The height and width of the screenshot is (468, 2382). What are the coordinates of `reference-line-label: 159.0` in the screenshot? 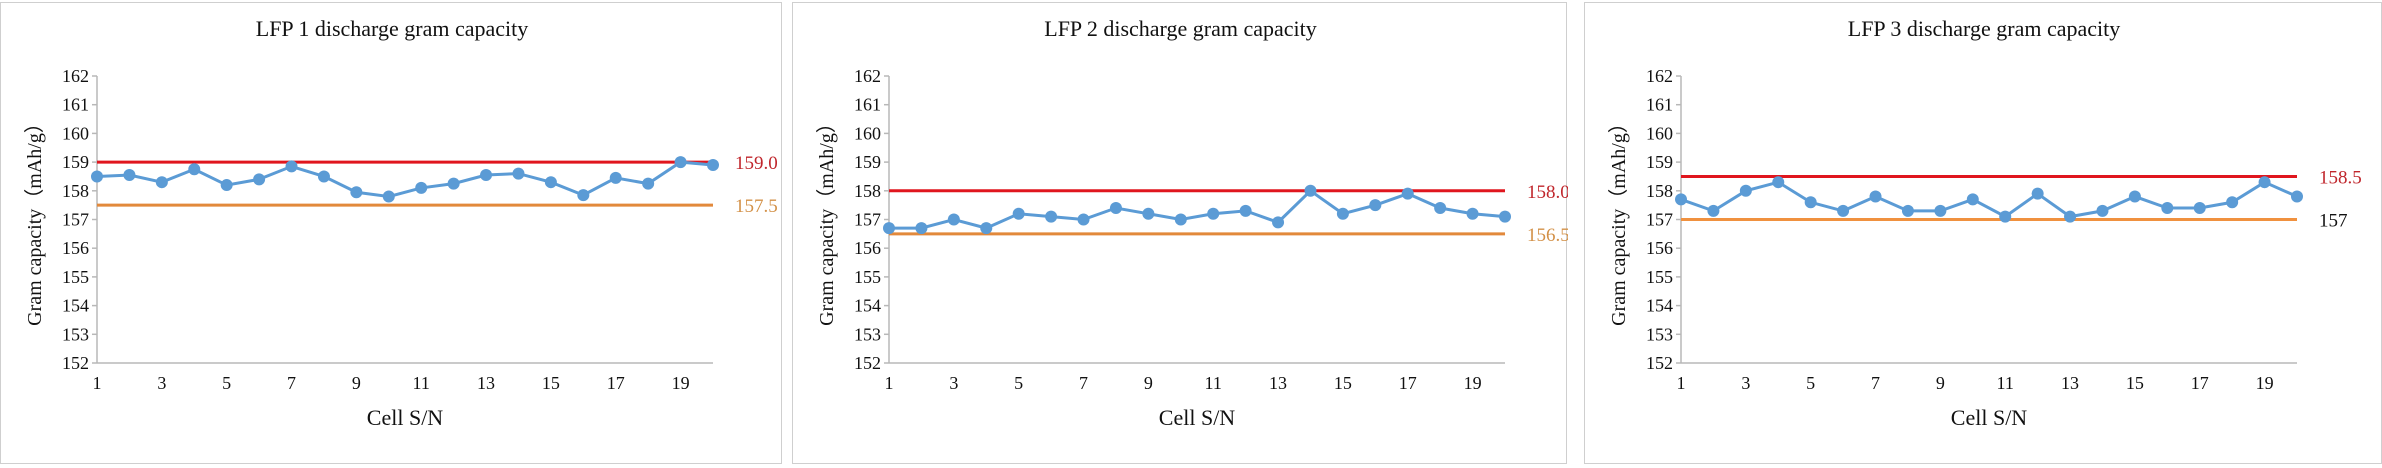 It's located at (756, 163).